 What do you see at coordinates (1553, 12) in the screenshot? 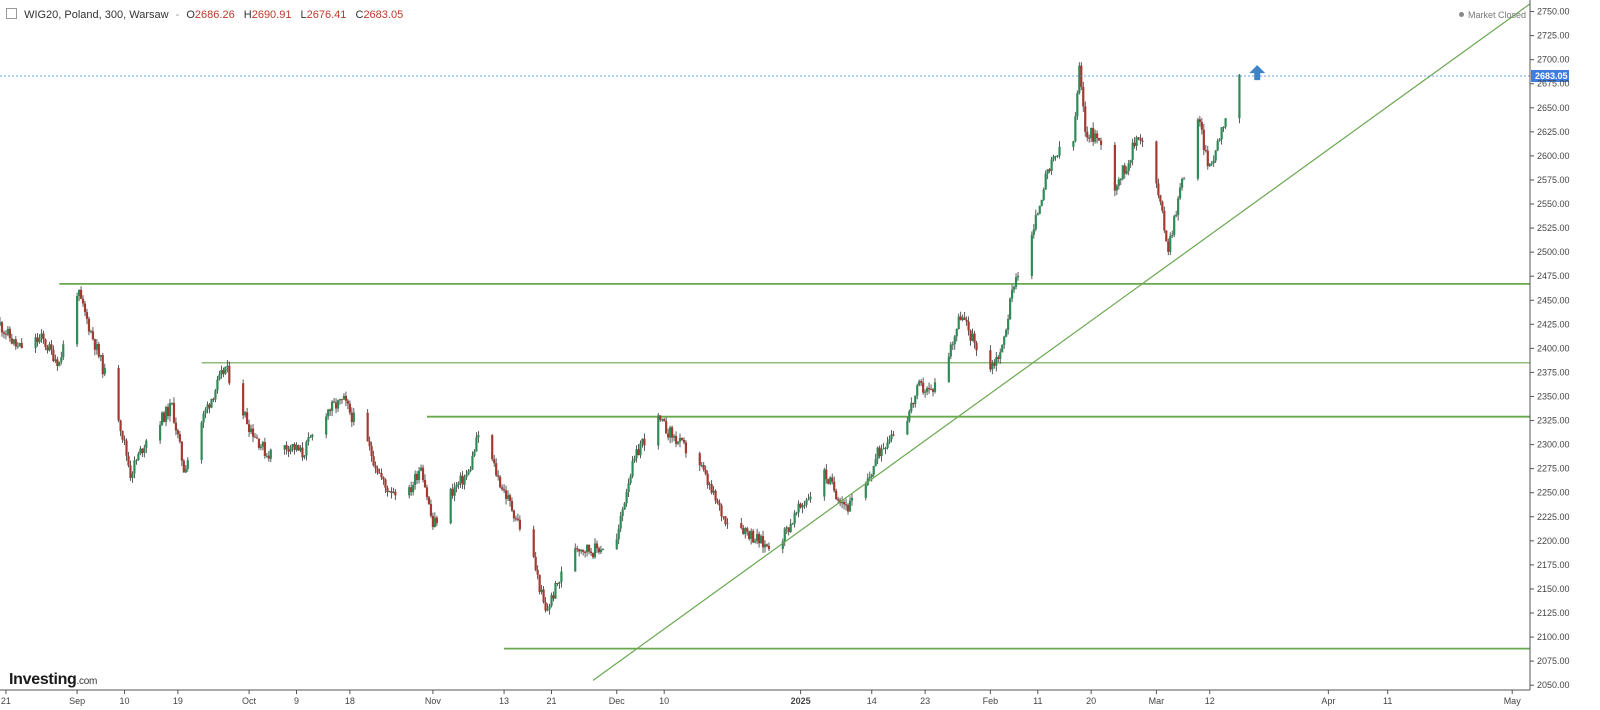
I see `price-tick-label: 2750.00` at bounding box center [1553, 12].